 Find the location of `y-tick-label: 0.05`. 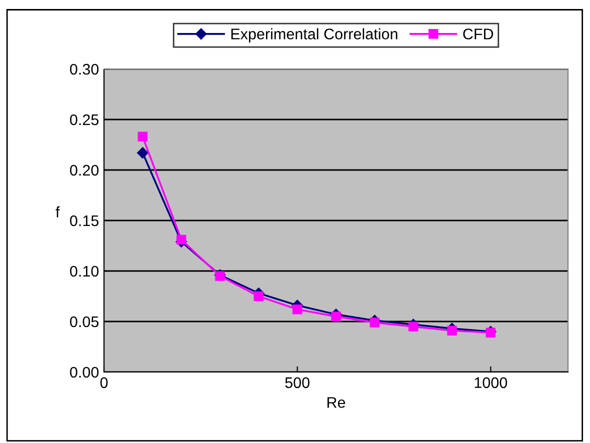

y-tick-label: 0.05 is located at coordinates (84, 322).